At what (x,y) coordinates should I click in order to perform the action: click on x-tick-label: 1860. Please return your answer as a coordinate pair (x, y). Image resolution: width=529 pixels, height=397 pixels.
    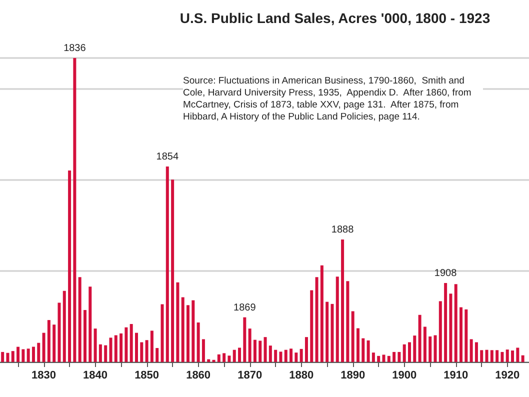
    Looking at the image, I should click on (198, 376).